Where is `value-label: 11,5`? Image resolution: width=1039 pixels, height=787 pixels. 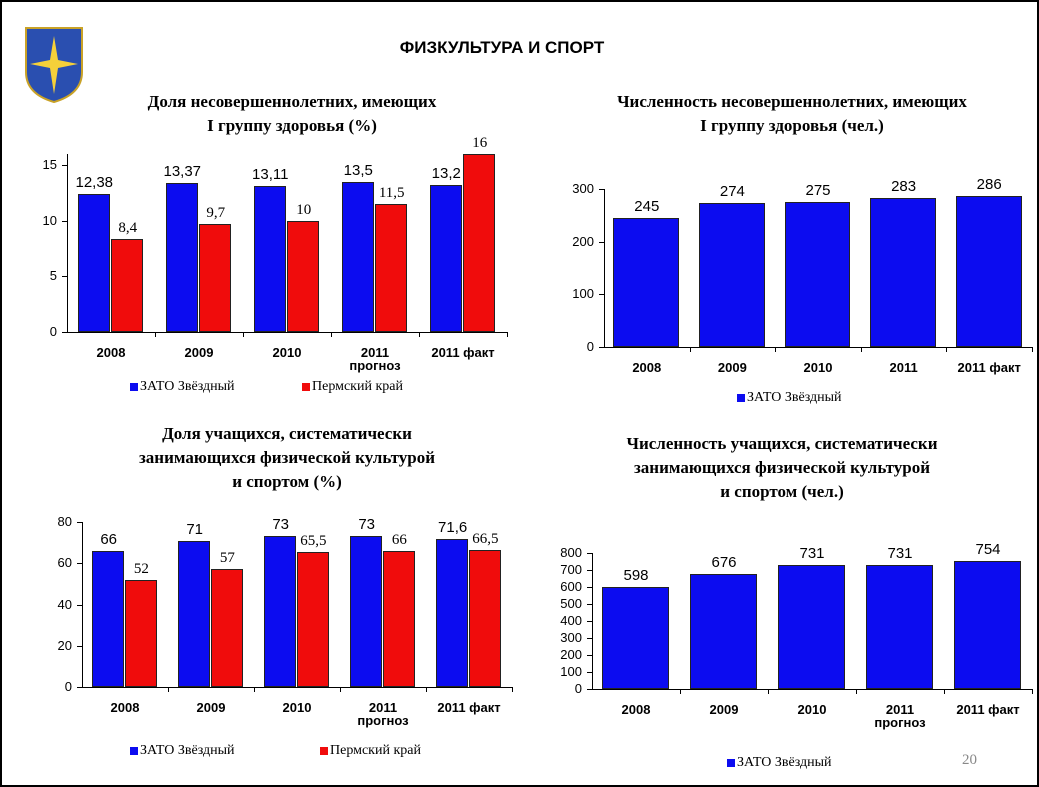 value-label: 11,5 is located at coordinates (391, 193).